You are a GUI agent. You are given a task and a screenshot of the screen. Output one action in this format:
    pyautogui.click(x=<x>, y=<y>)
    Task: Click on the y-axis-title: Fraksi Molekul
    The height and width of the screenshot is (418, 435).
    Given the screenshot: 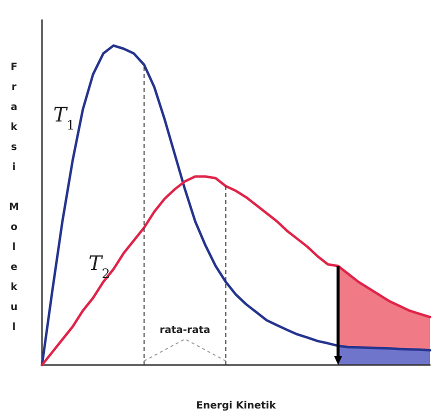 What is the action you would take?
    pyautogui.click(x=14, y=202)
    